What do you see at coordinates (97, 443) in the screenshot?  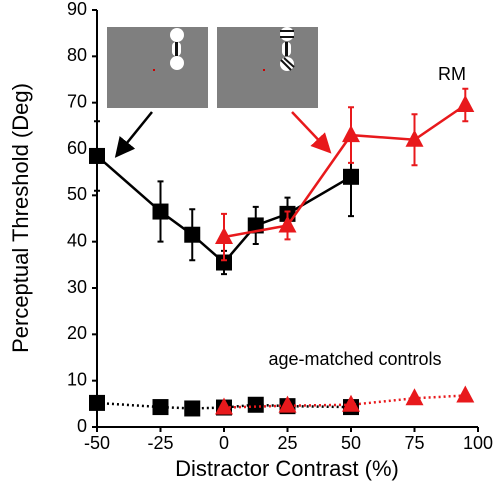 I see `x-tick-label: -50` at bounding box center [97, 443].